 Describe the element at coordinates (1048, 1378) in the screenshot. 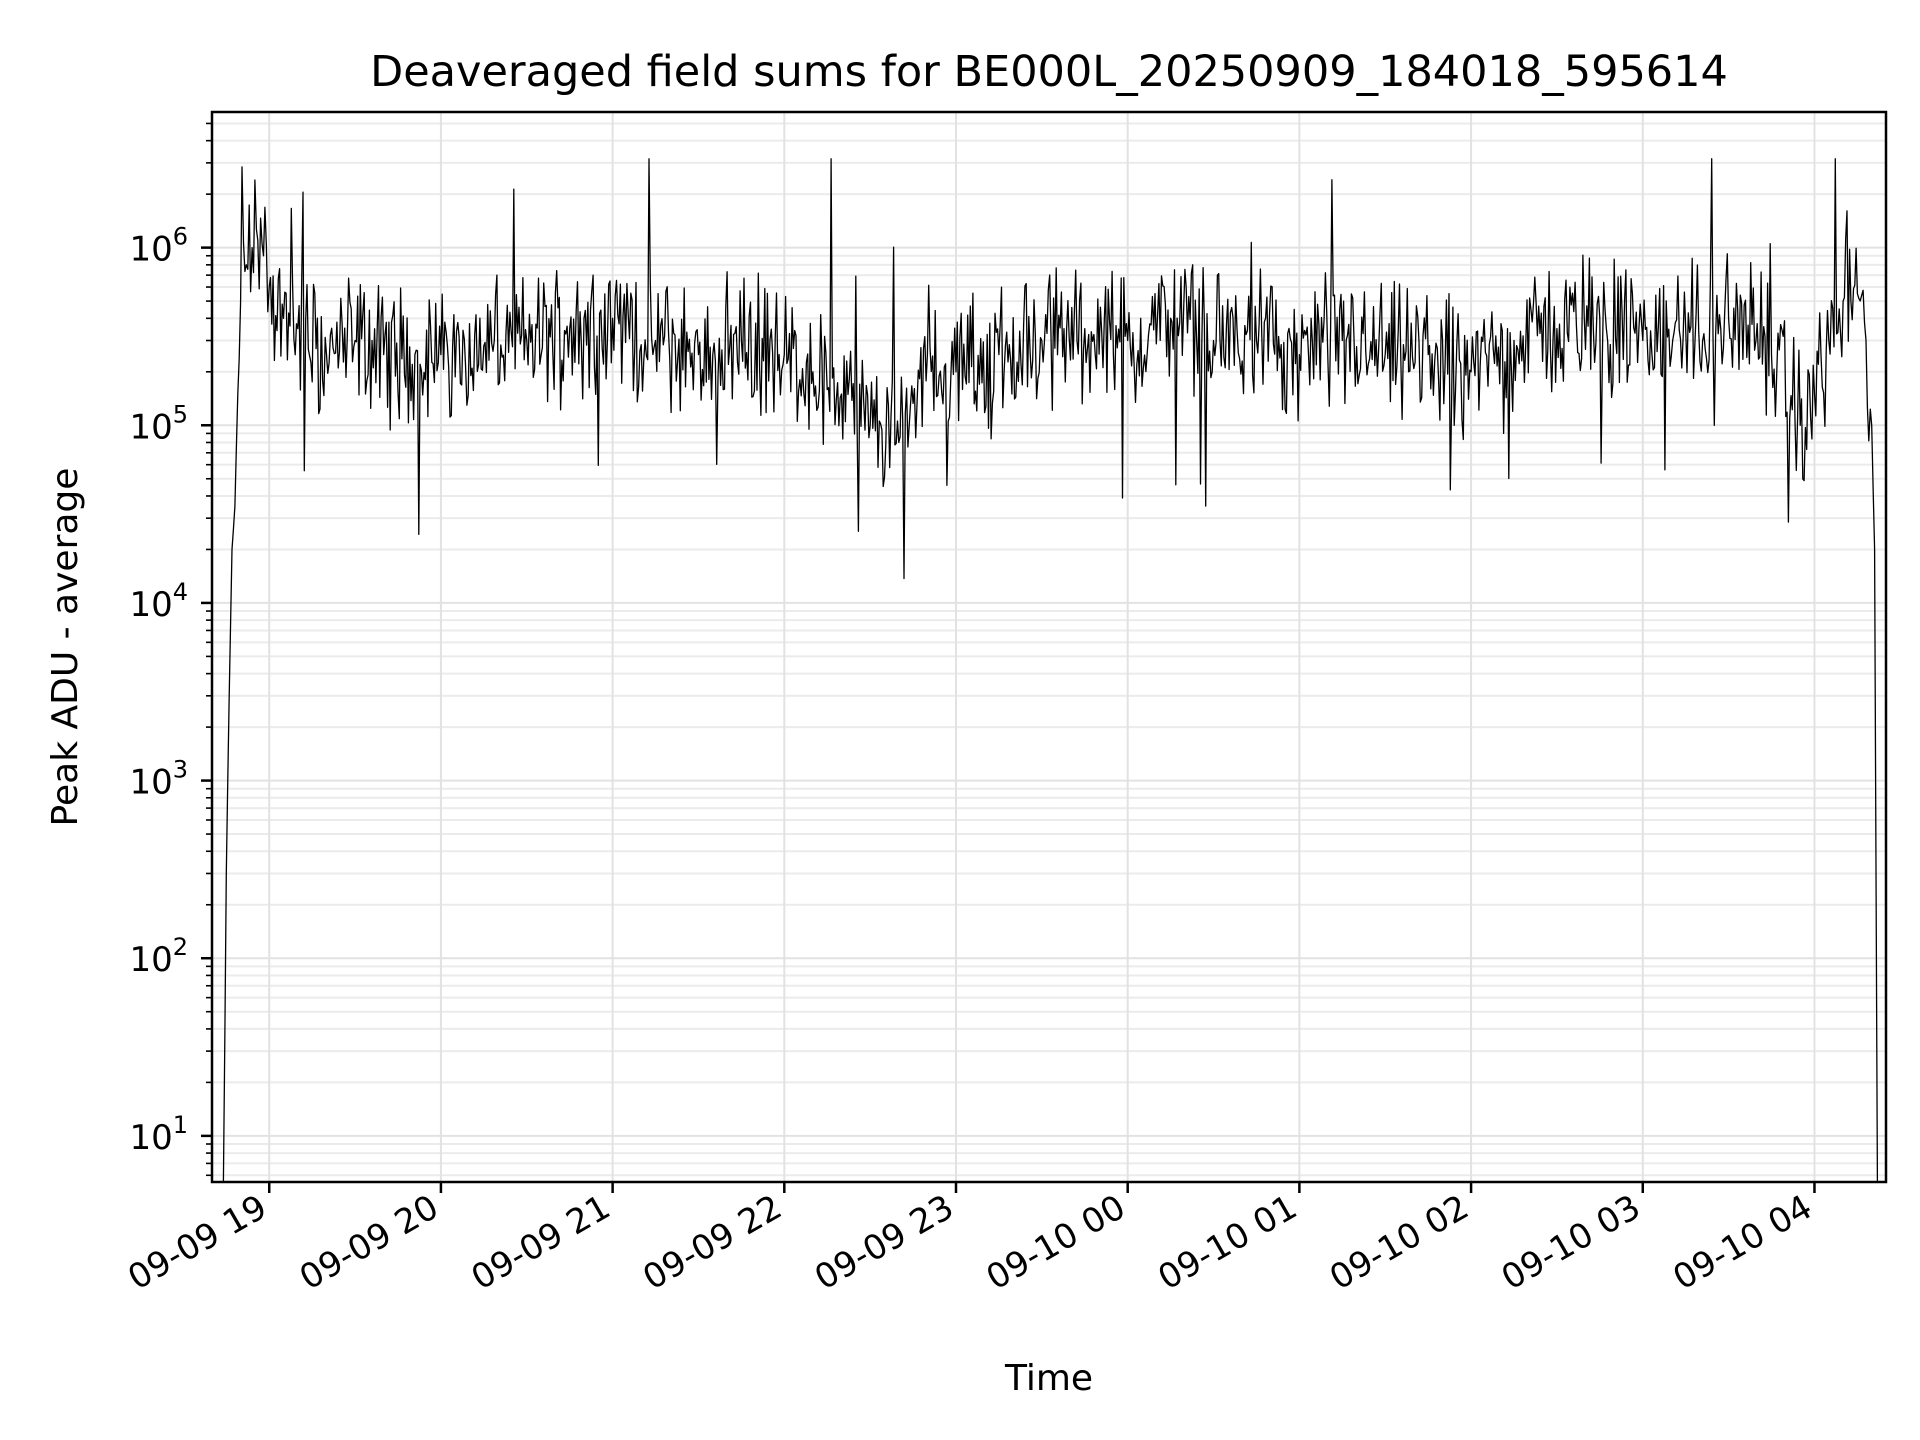

I see `x-axis-label: Time` at that location.